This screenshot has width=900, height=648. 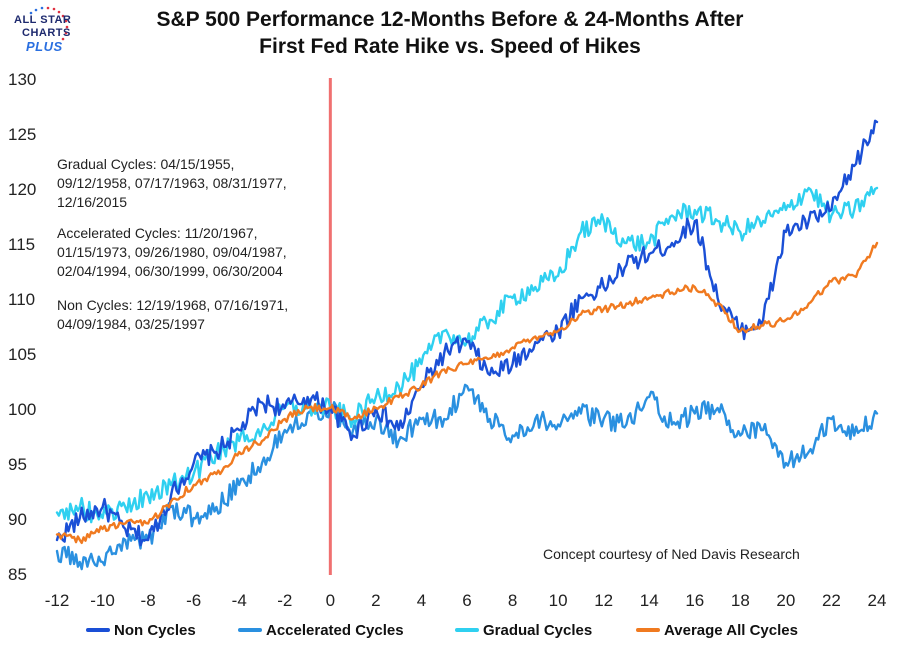 What do you see at coordinates (155, 630) in the screenshot?
I see `legend-label-non: Non Cycles` at bounding box center [155, 630].